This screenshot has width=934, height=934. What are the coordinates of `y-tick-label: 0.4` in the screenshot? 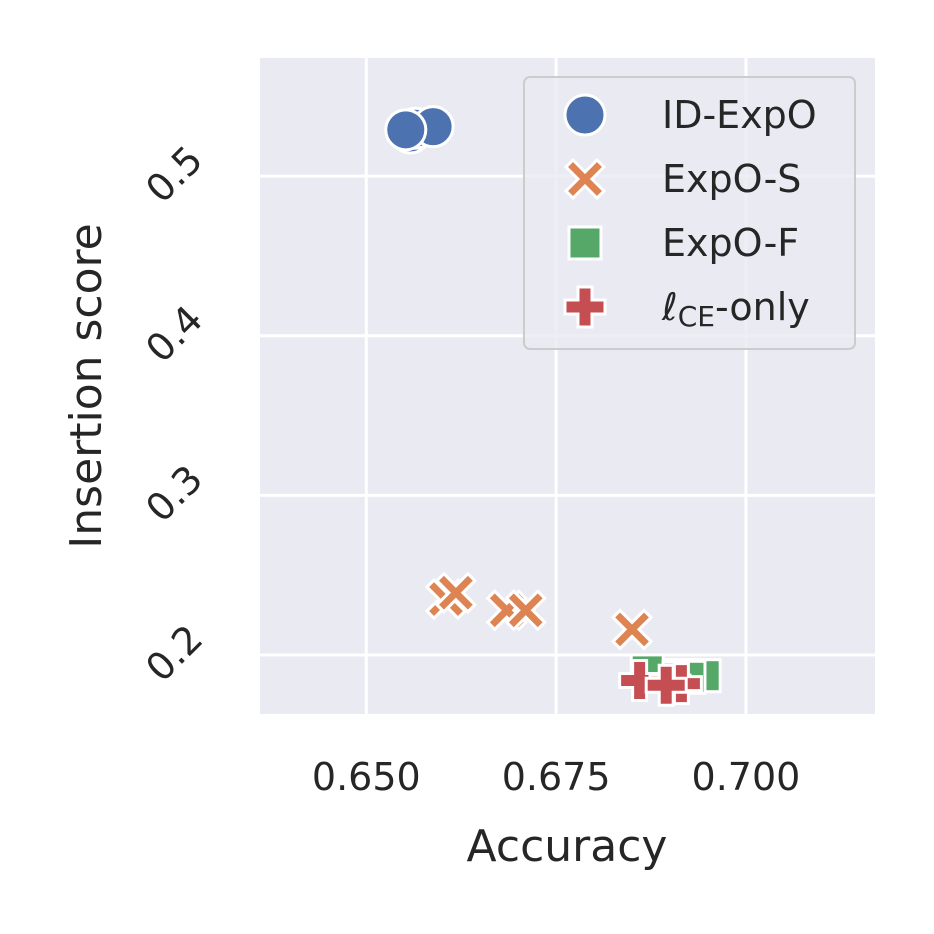 It's located at (174, 334).